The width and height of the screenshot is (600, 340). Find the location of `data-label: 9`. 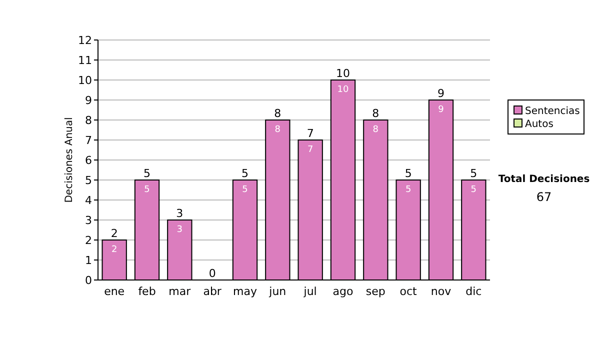

data-label: 9 is located at coordinates (441, 110).